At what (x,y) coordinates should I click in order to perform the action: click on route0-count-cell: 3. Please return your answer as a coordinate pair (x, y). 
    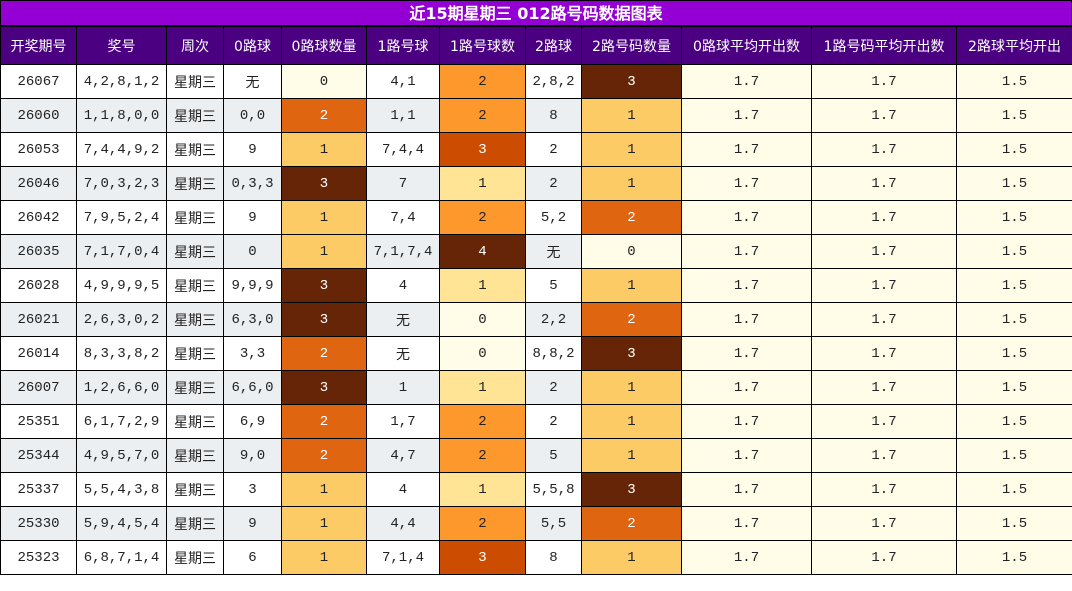
    Looking at the image, I should click on (324, 183).